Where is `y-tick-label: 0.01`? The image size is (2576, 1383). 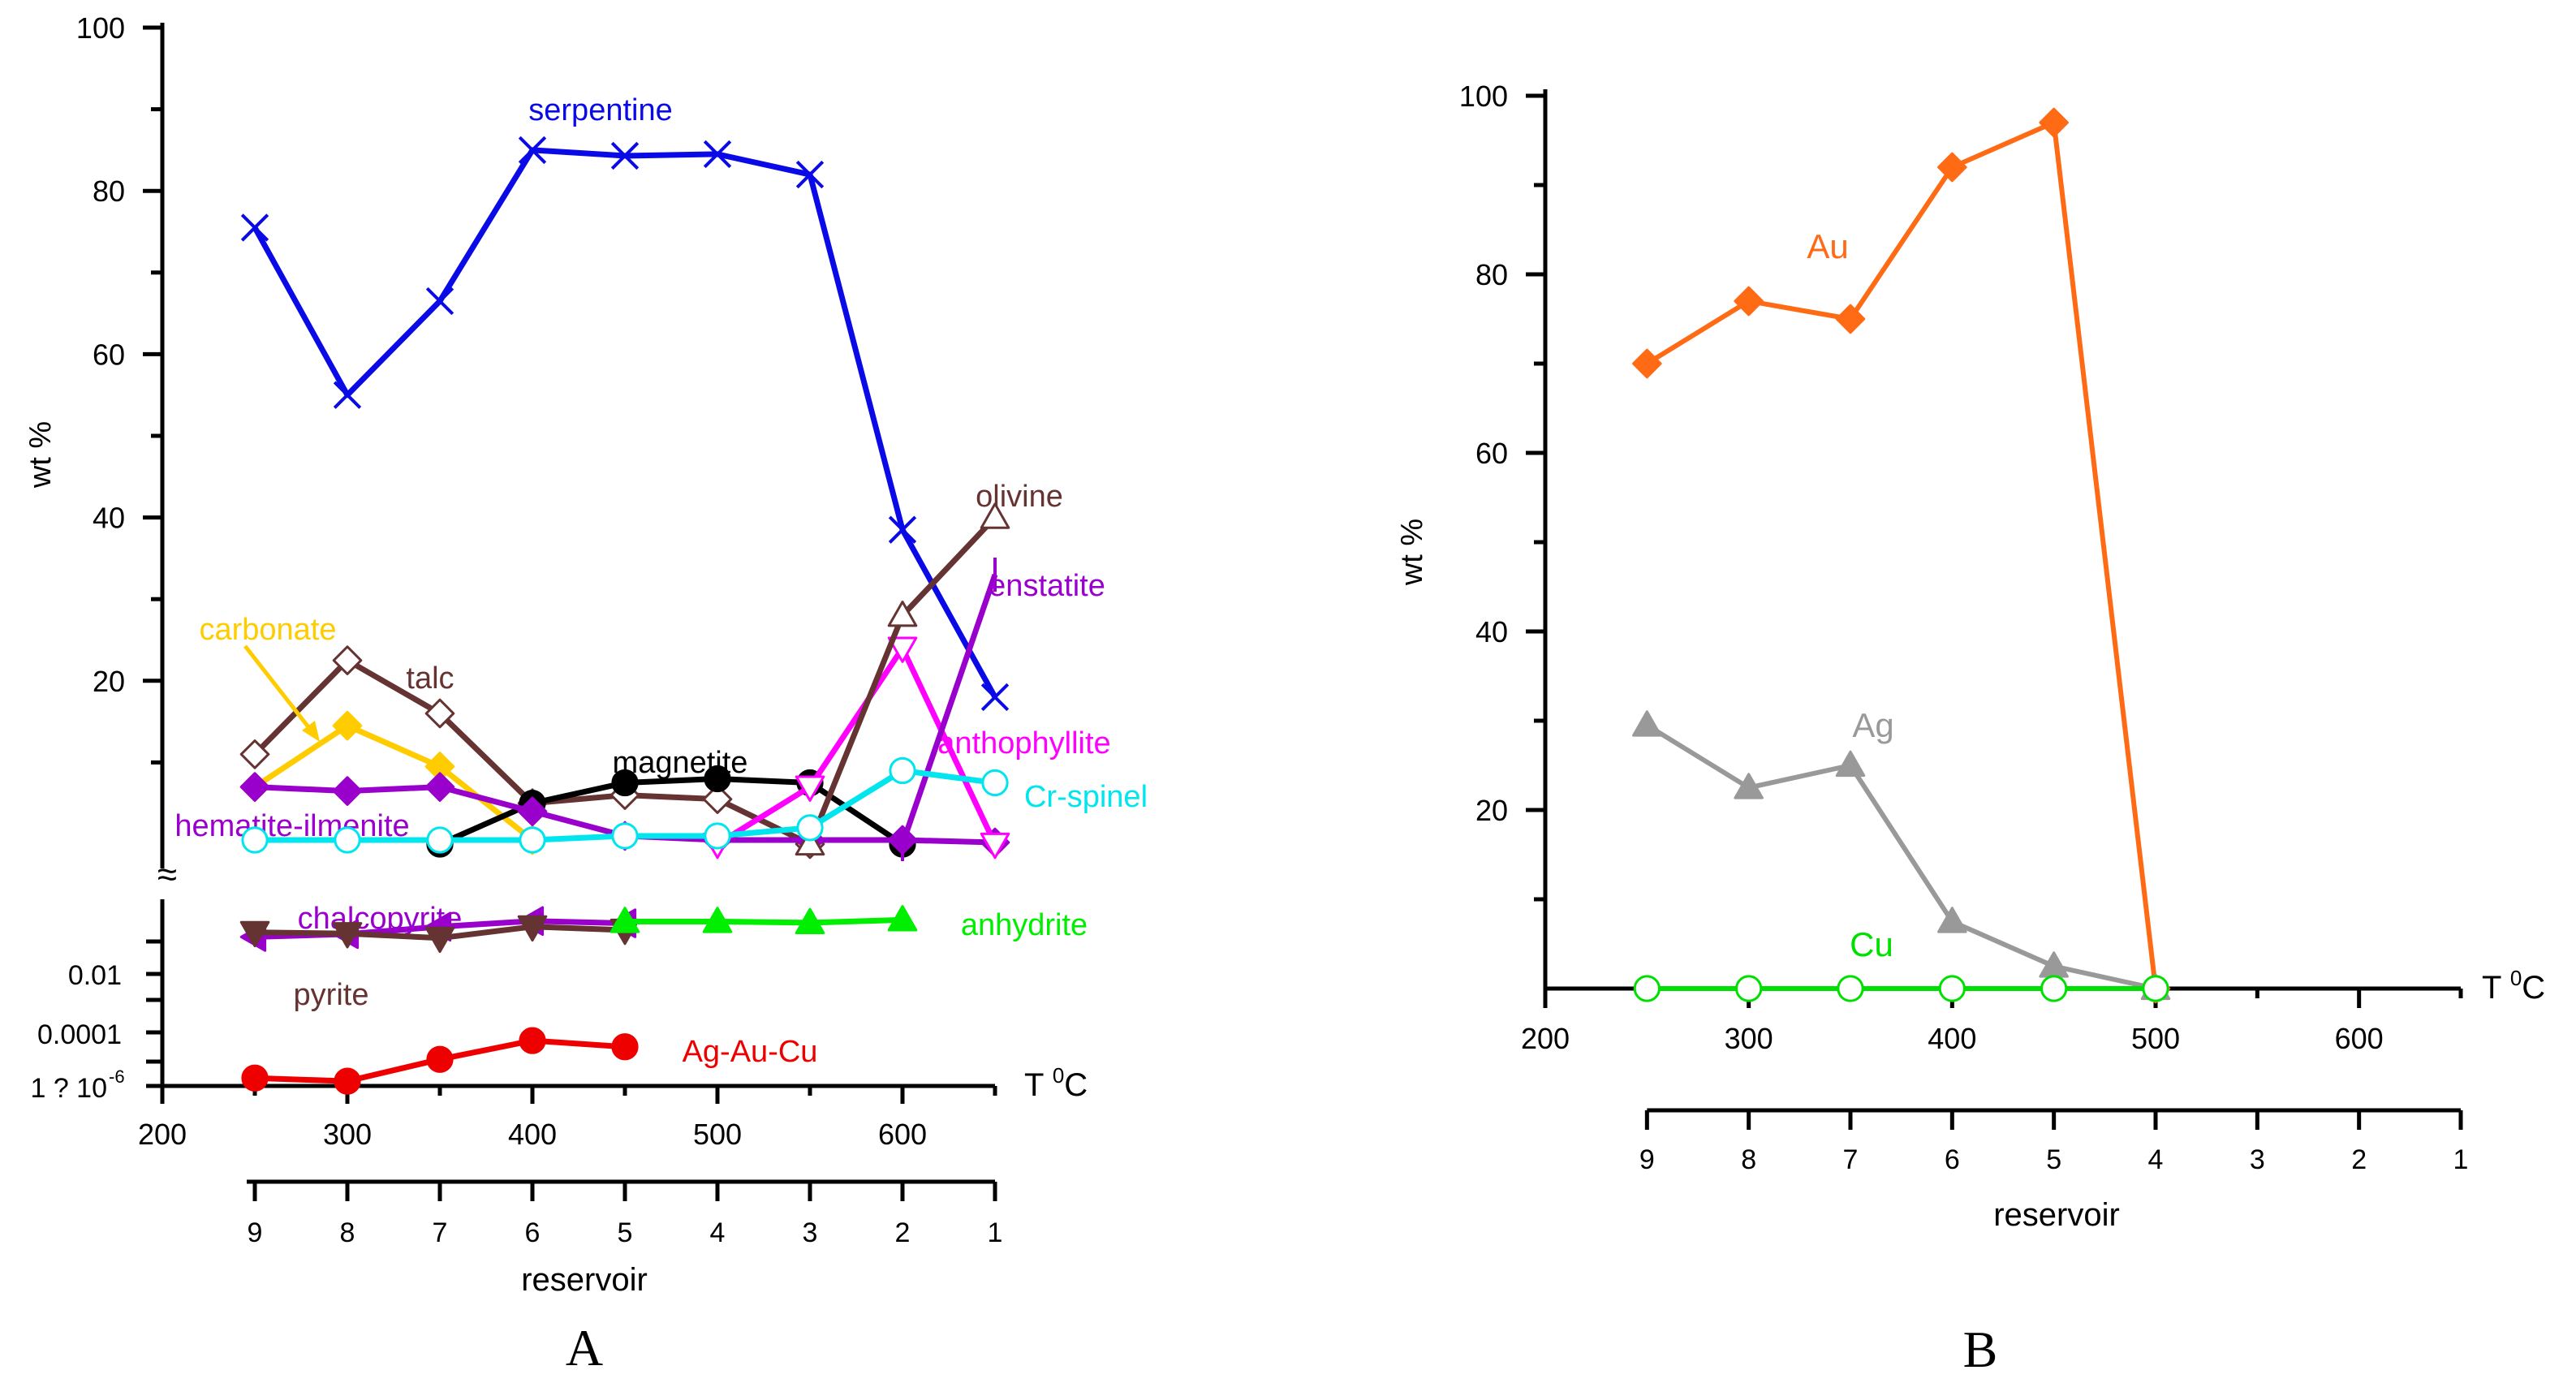 y-tick-label: 0.01 is located at coordinates (95, 975).